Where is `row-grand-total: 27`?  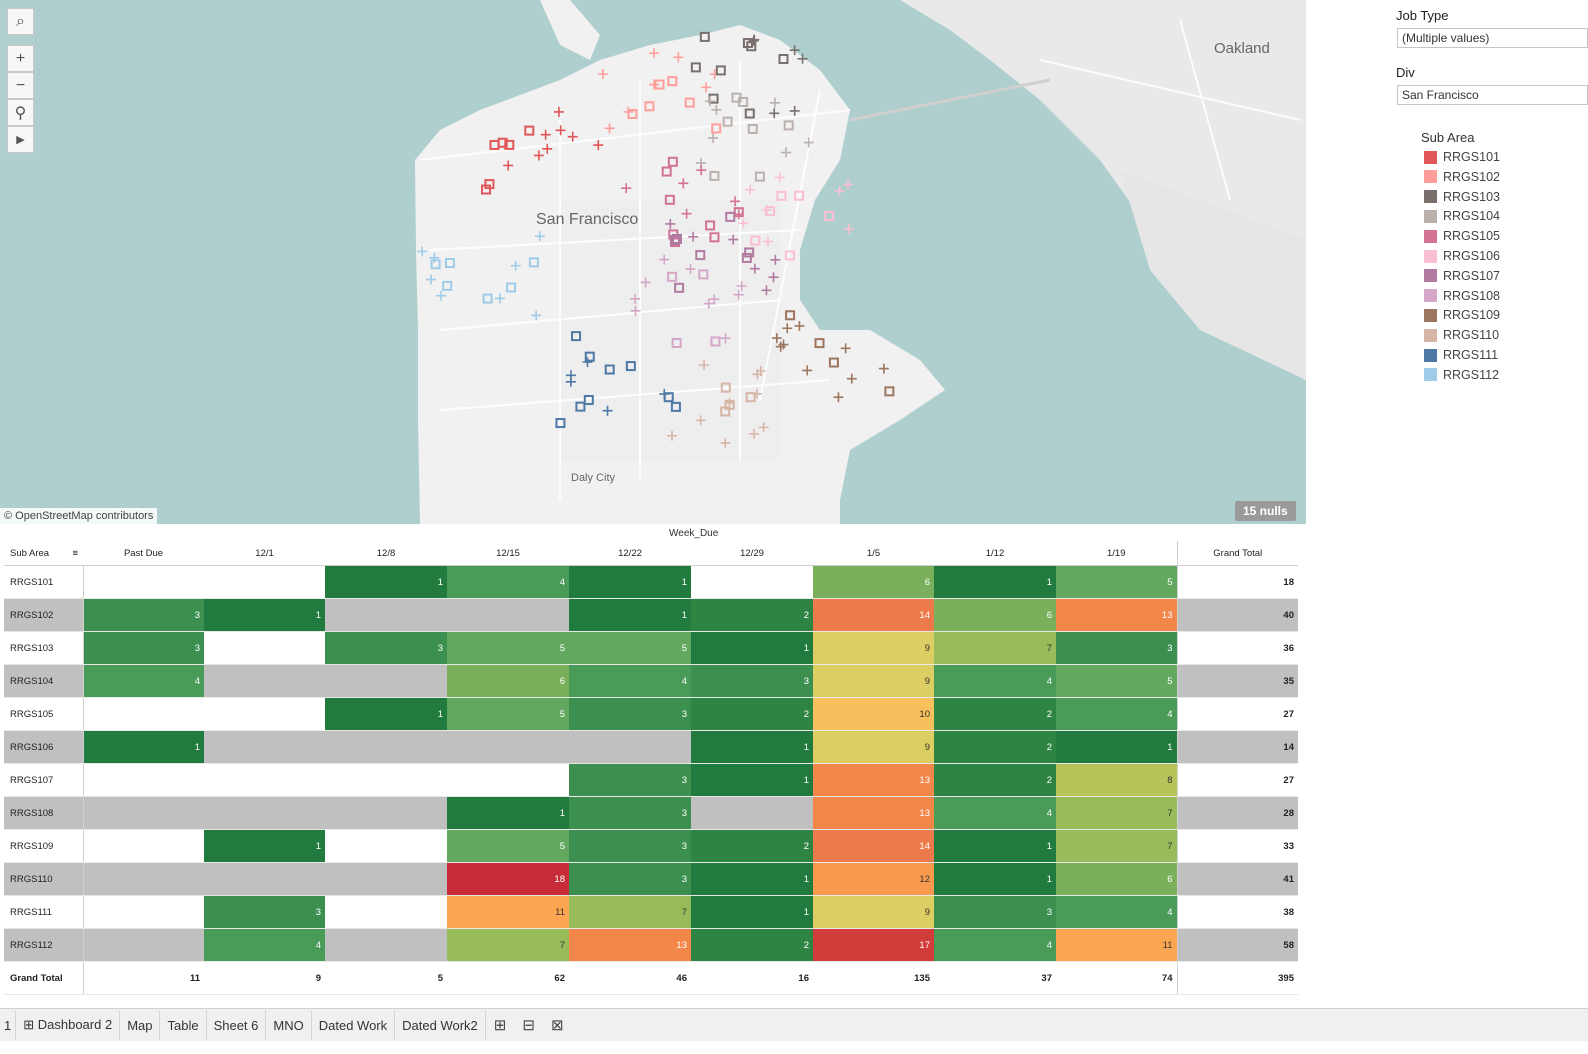
row-grand-total: 27 is located at coordinates (1237, 714).